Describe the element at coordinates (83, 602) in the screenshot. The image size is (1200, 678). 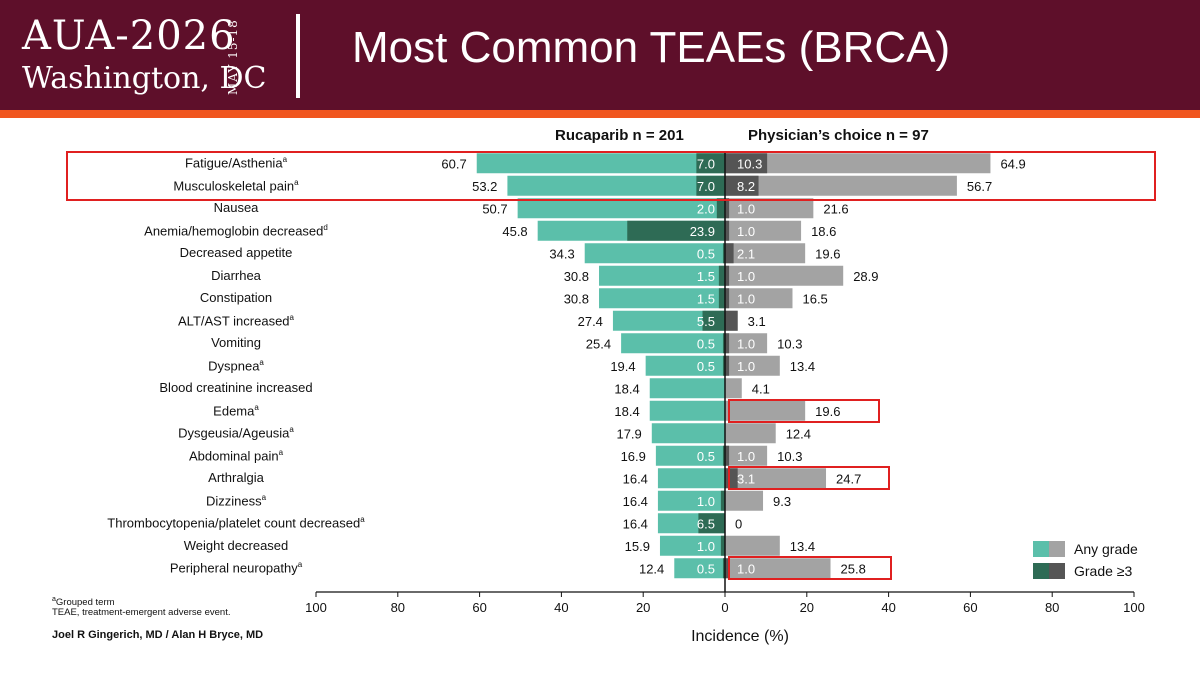
I see `footnote-grouped: aGrouped term` at that location.